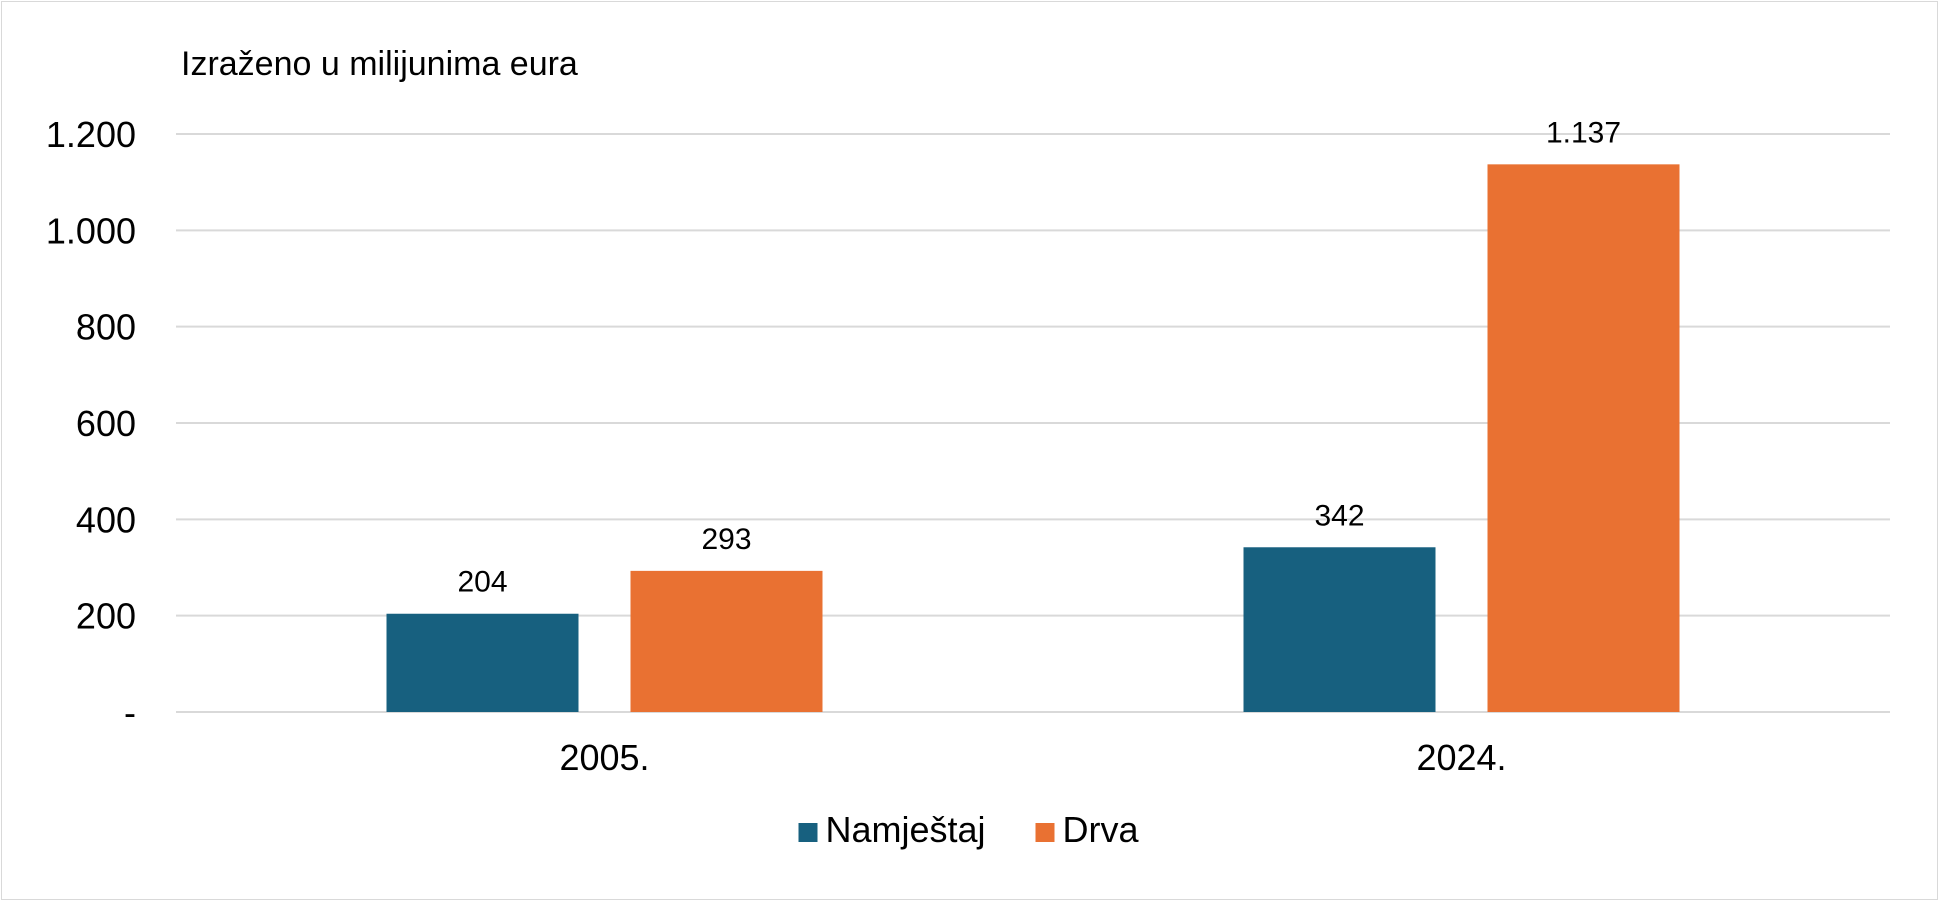 This screenshot has width=1941, height=903. Describe the element at coordinates (482, 582) in the screenshot. I see `data-label: 204` at that location.